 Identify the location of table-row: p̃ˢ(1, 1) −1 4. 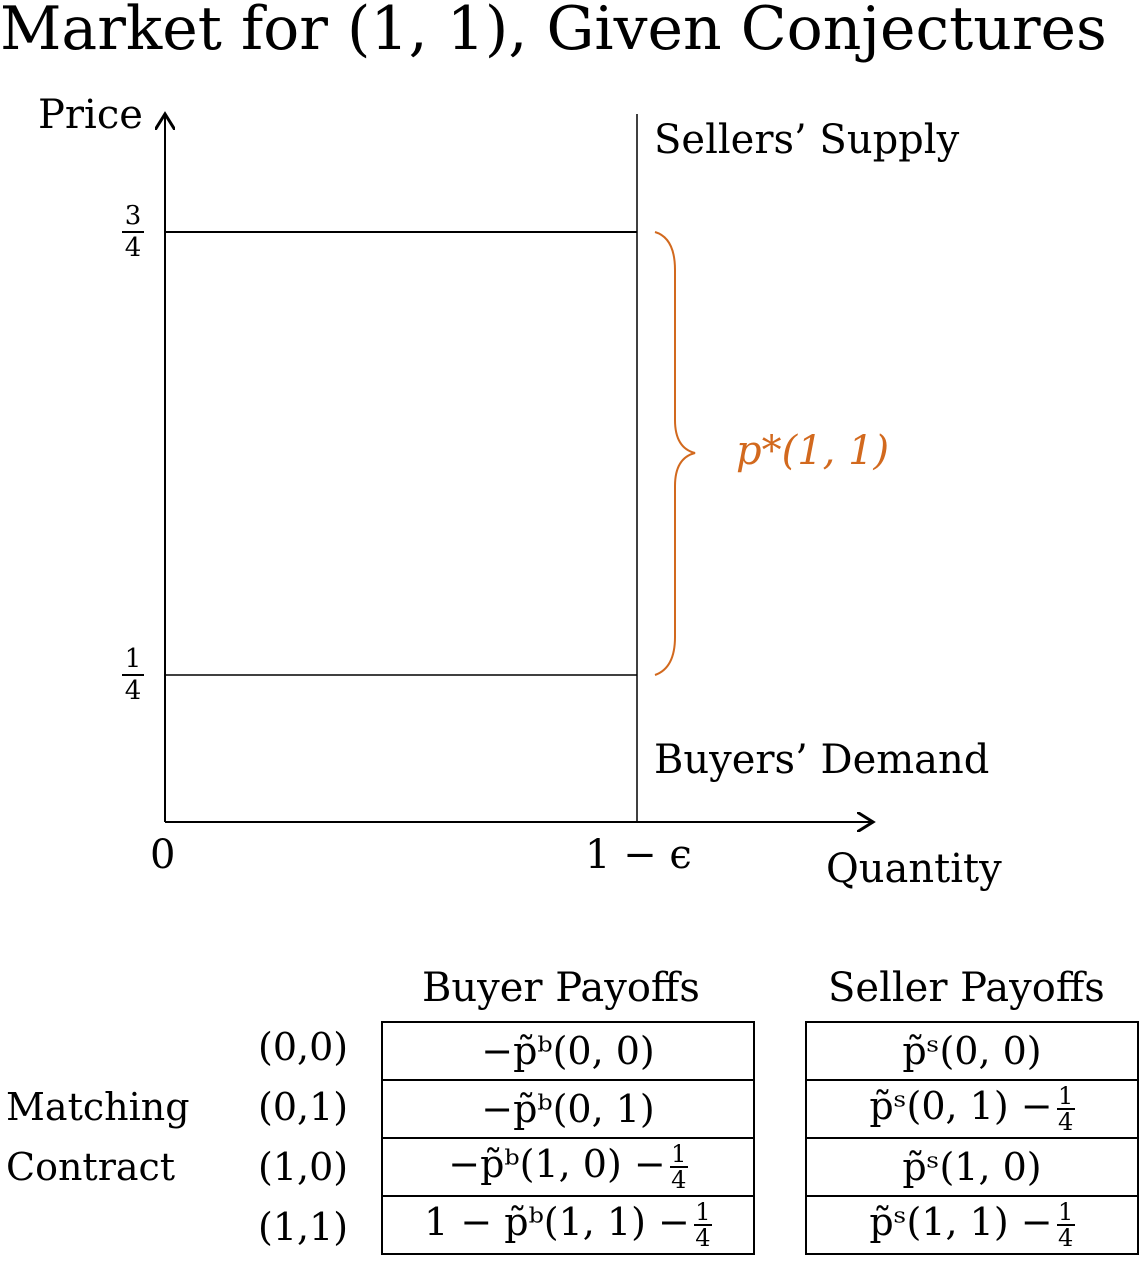
(972, 1225).